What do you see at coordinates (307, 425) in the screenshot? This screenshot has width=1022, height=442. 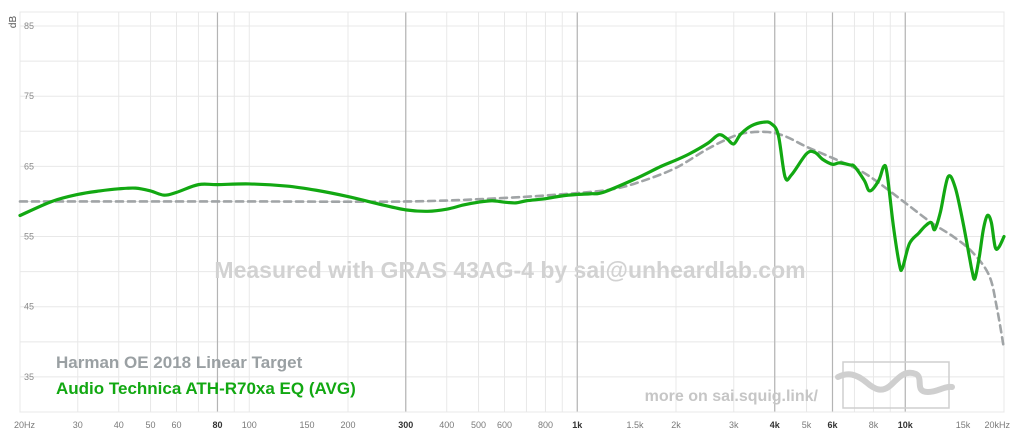 I see `x-tick-label: 150` at bounding box center [307, 425].